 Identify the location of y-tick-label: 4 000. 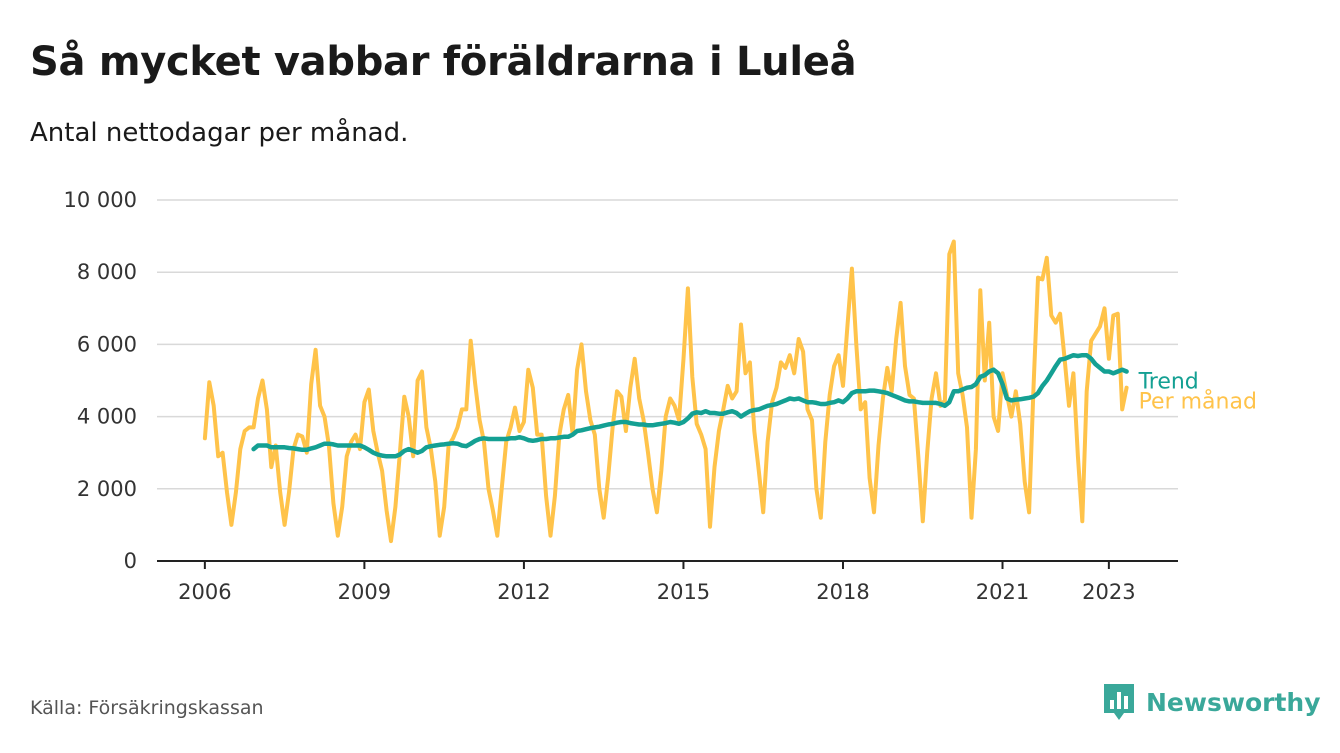
(107, 417).